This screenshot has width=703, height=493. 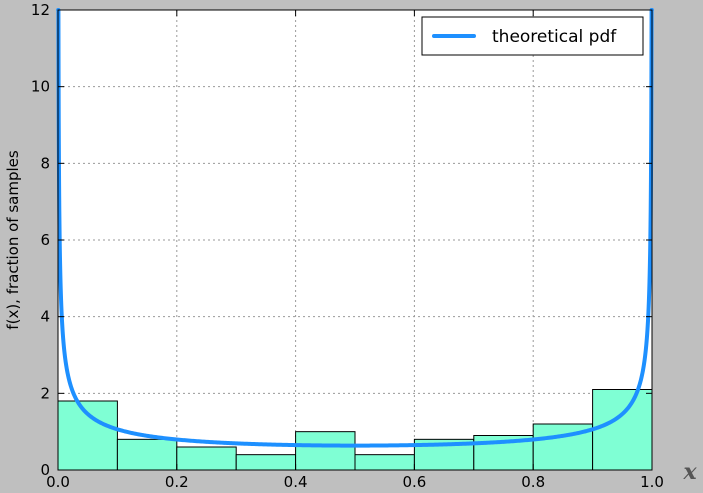 What do you see at coordinates (296, 482) in the screenshot?
I see `x-tick-label: 0.4` at bounding box center [296, 482].